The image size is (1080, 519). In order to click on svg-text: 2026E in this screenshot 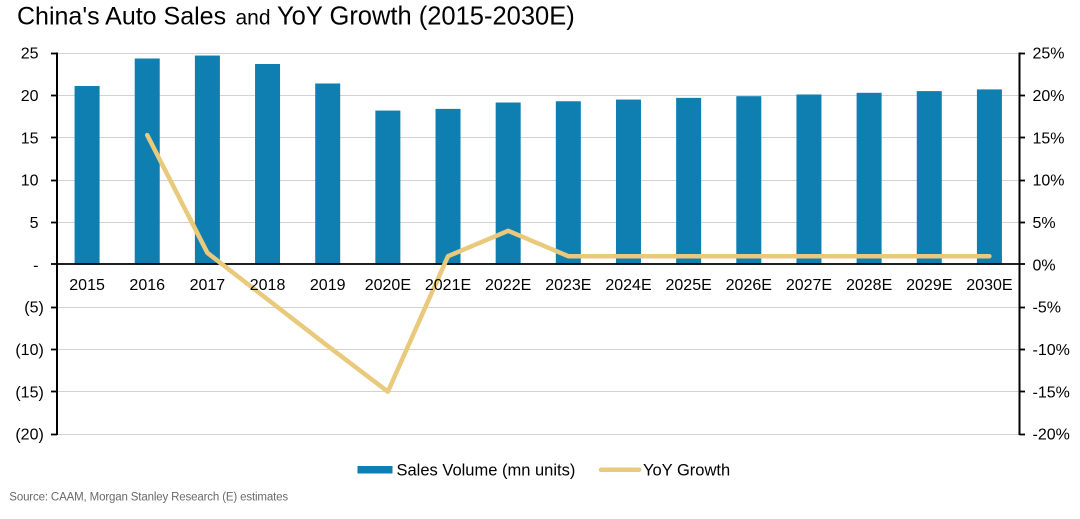, I will do `click(749, 285)`.